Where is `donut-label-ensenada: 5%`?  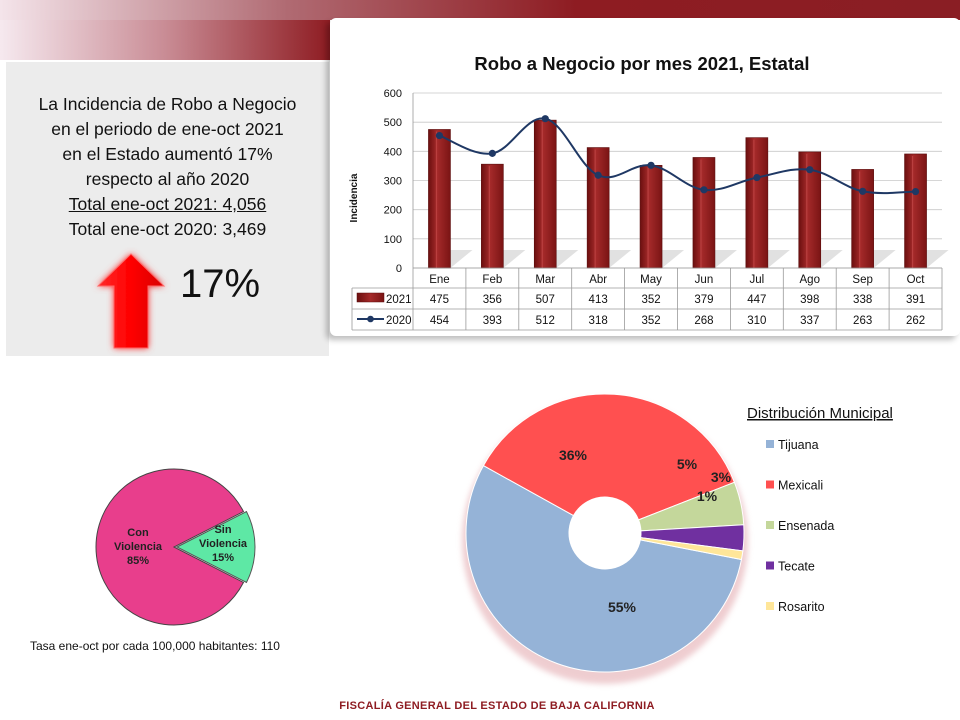 donut-label-ensenada: 5% is located at coordinates (687, 464).